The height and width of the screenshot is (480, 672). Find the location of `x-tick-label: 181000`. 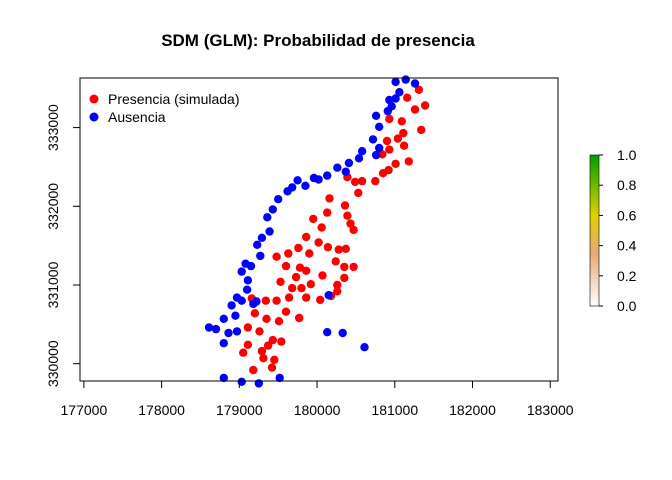

x-tick-label: 181000 is located at coordinates (394, 410).